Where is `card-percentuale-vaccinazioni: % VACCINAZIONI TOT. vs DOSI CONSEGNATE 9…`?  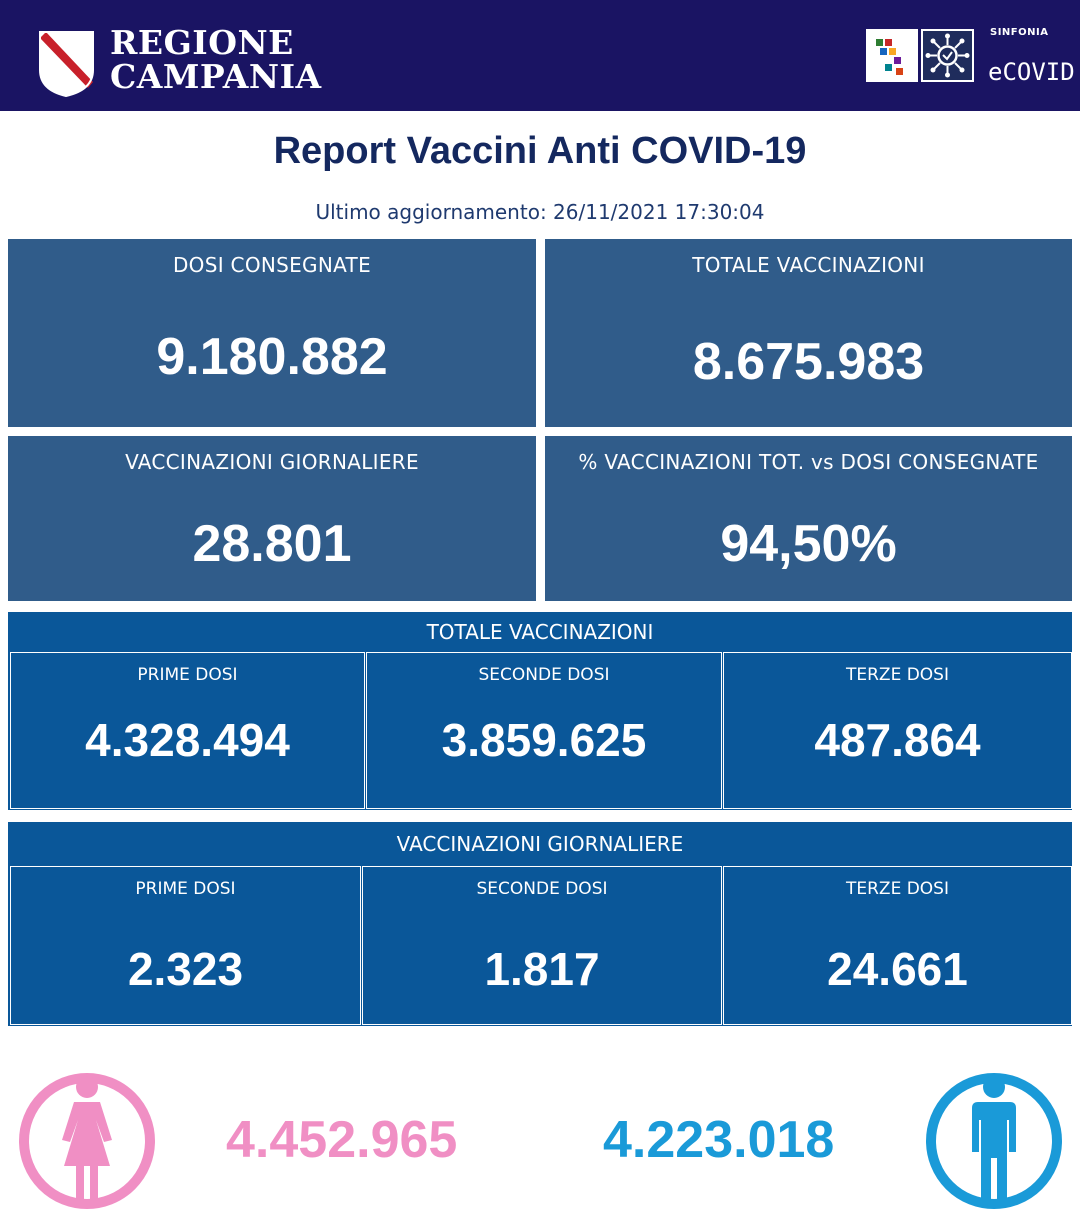
card-percentuale-vaccinazioni: % VACCINAZIONI TOT. vs DOSI CONSEGNATE 9… is located at coordinates (808, 518).